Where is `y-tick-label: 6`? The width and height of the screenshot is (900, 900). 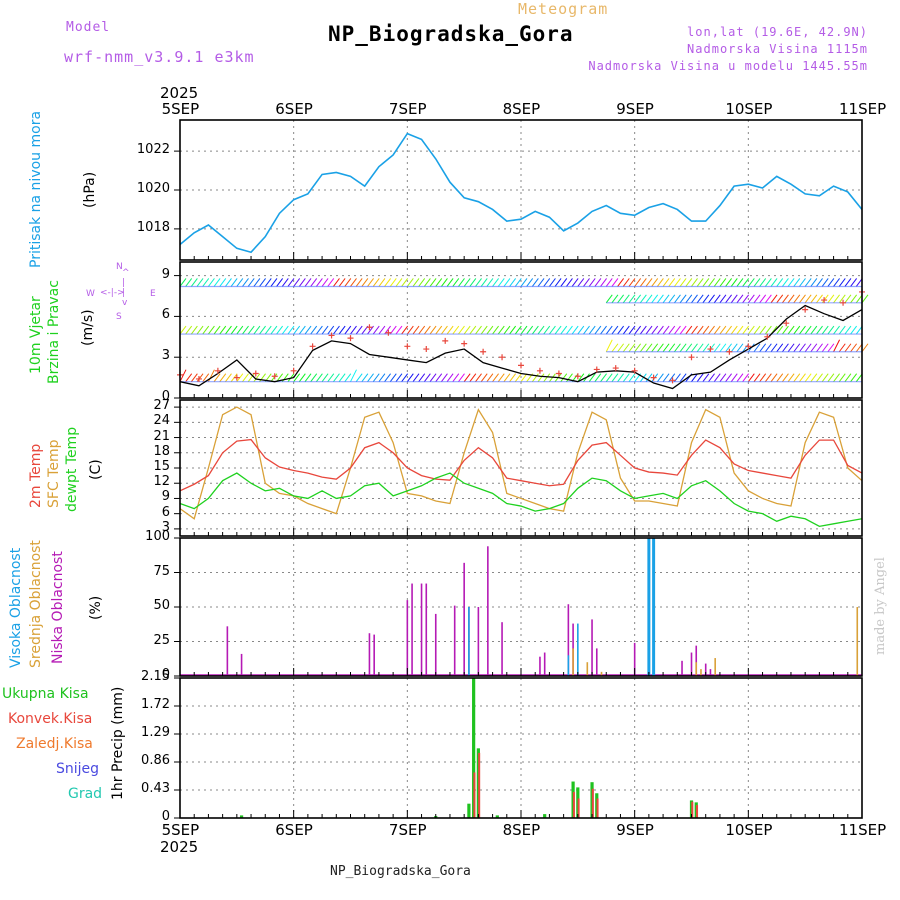
y-tick-label: 6 is located at coordinates (165, 512).